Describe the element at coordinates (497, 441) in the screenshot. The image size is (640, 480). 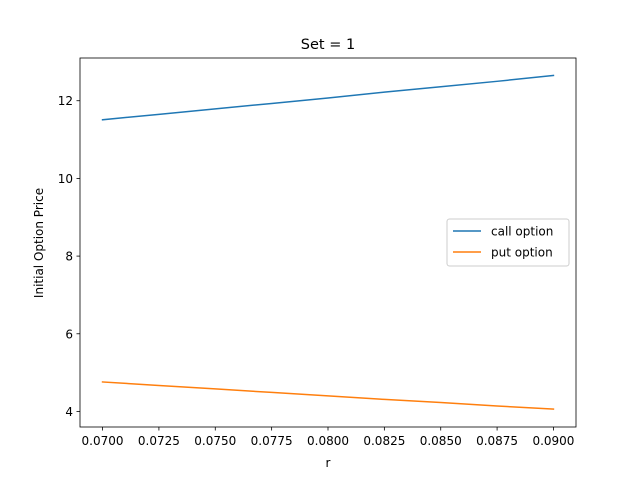
I see `x-tick-label: 0.0875` at that location.